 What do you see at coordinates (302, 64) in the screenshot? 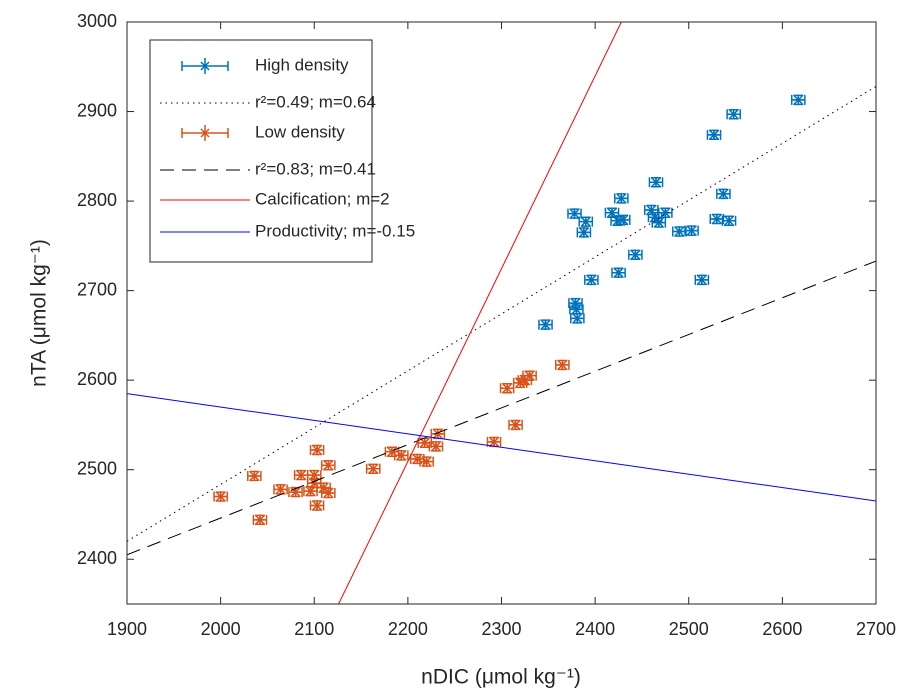
I see `legend-label: High density` at bounding box center [302, 64].